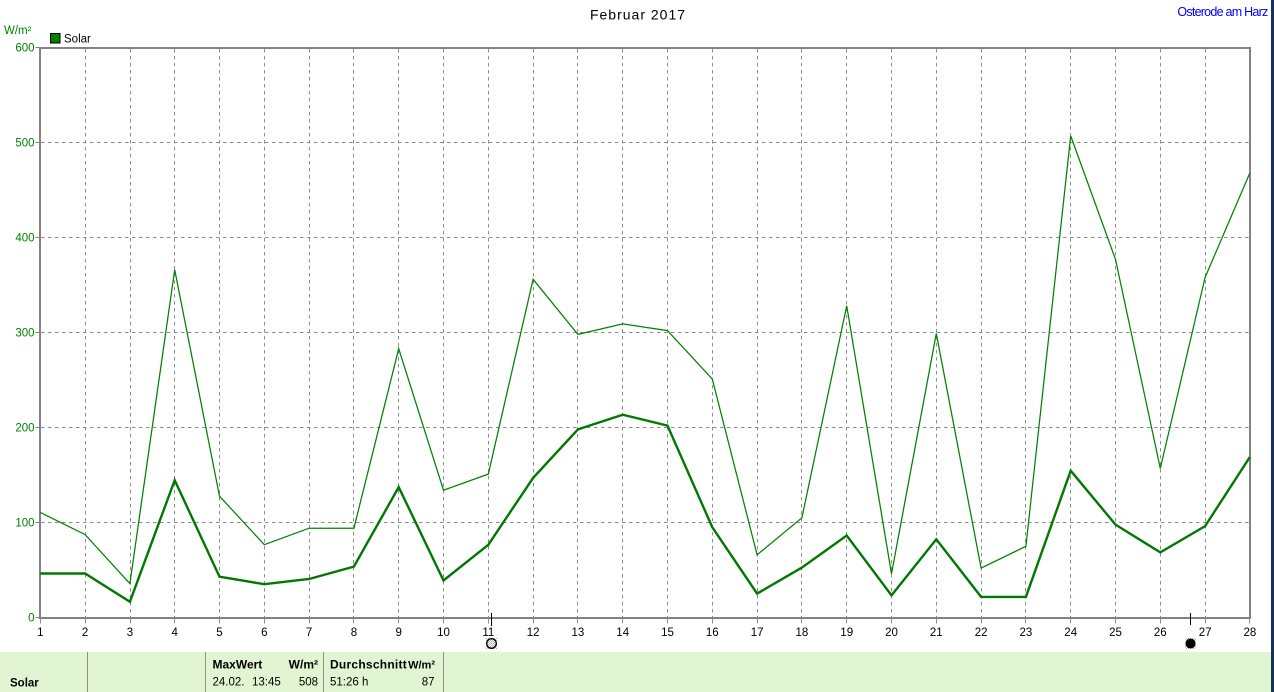  What do you see at coordinates (622, 633) in the screenshot?
I see `svg-text: 14` at bounding box center [622, 633].